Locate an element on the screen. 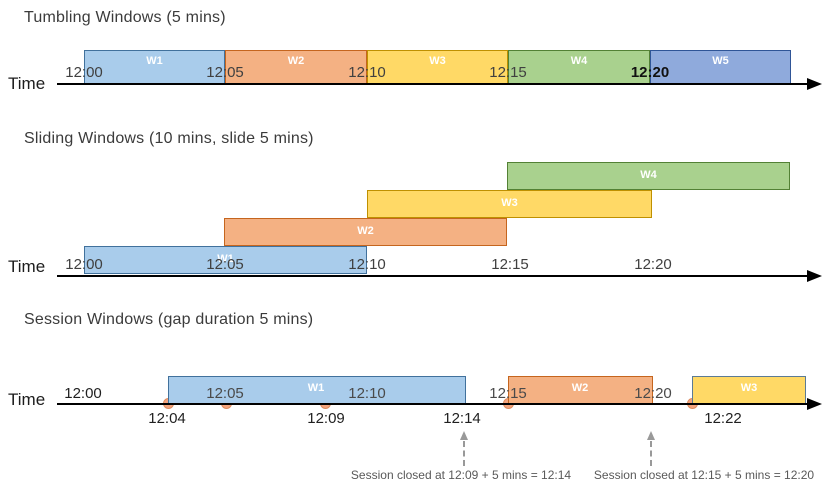 The height and width of the screenshot is (498, 829). window-time-label: 12:20 is located at coordinates (653, 393).